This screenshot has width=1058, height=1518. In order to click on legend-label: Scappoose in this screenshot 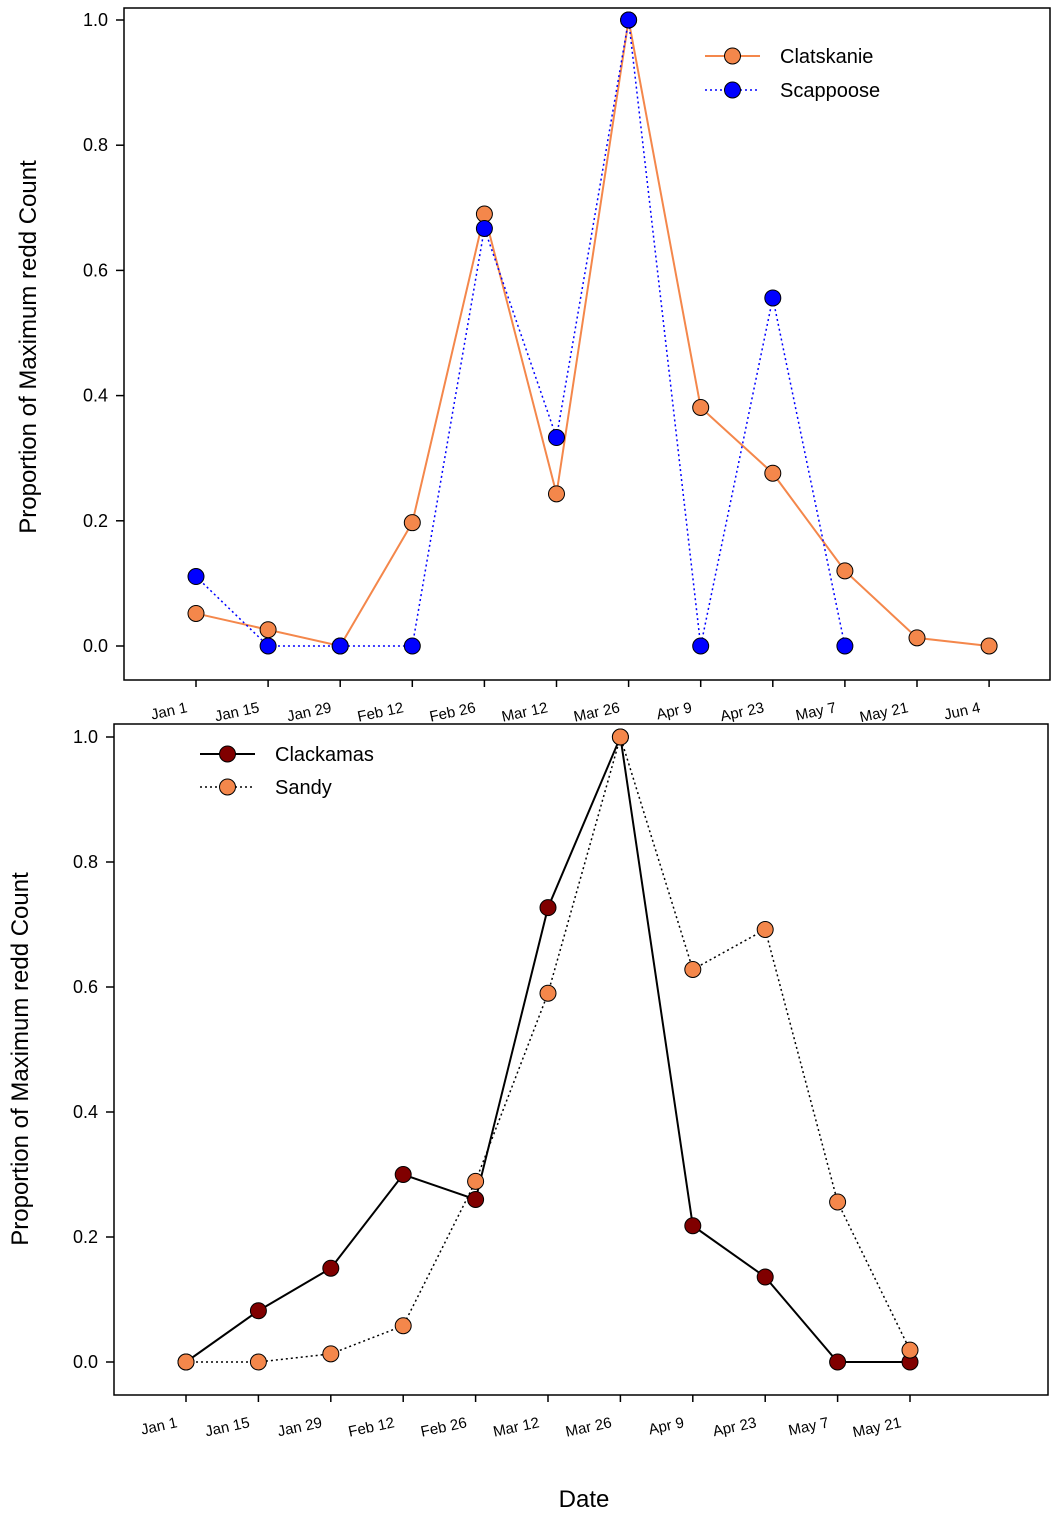, I will do `click(830, 91)`.